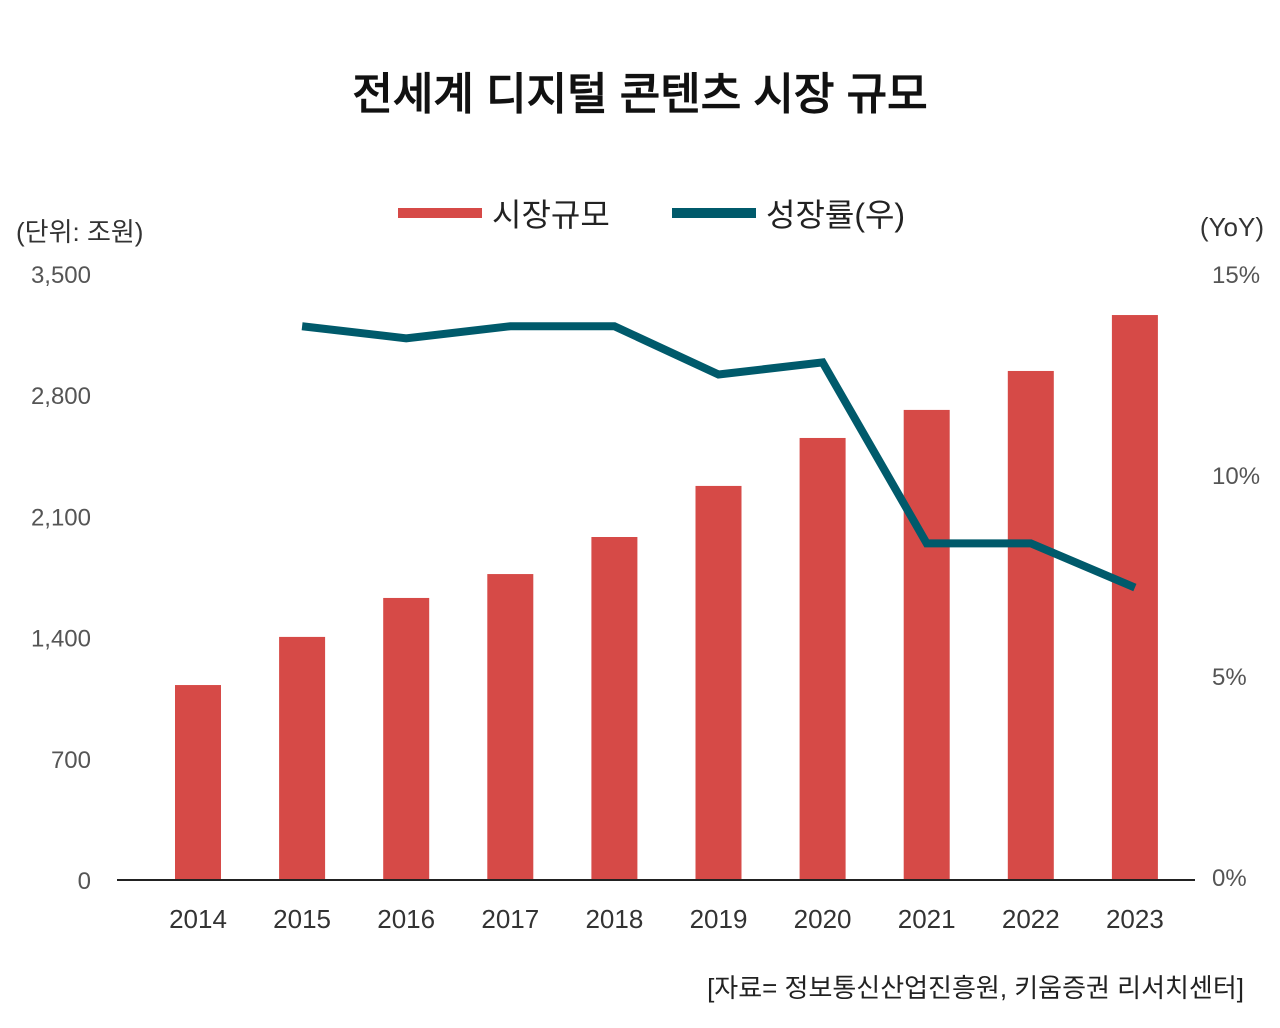  I want to click on left-axis-unit: (단위: 조원), so click(80, 232).